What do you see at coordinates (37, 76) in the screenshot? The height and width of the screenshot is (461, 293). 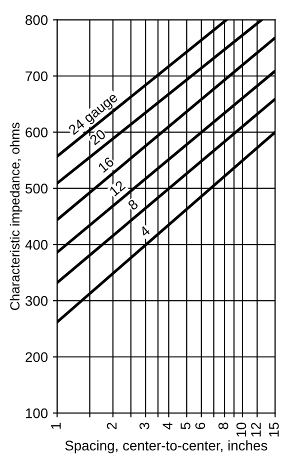 I see `y-tick-label: 700` at bounding box center [37, 76].